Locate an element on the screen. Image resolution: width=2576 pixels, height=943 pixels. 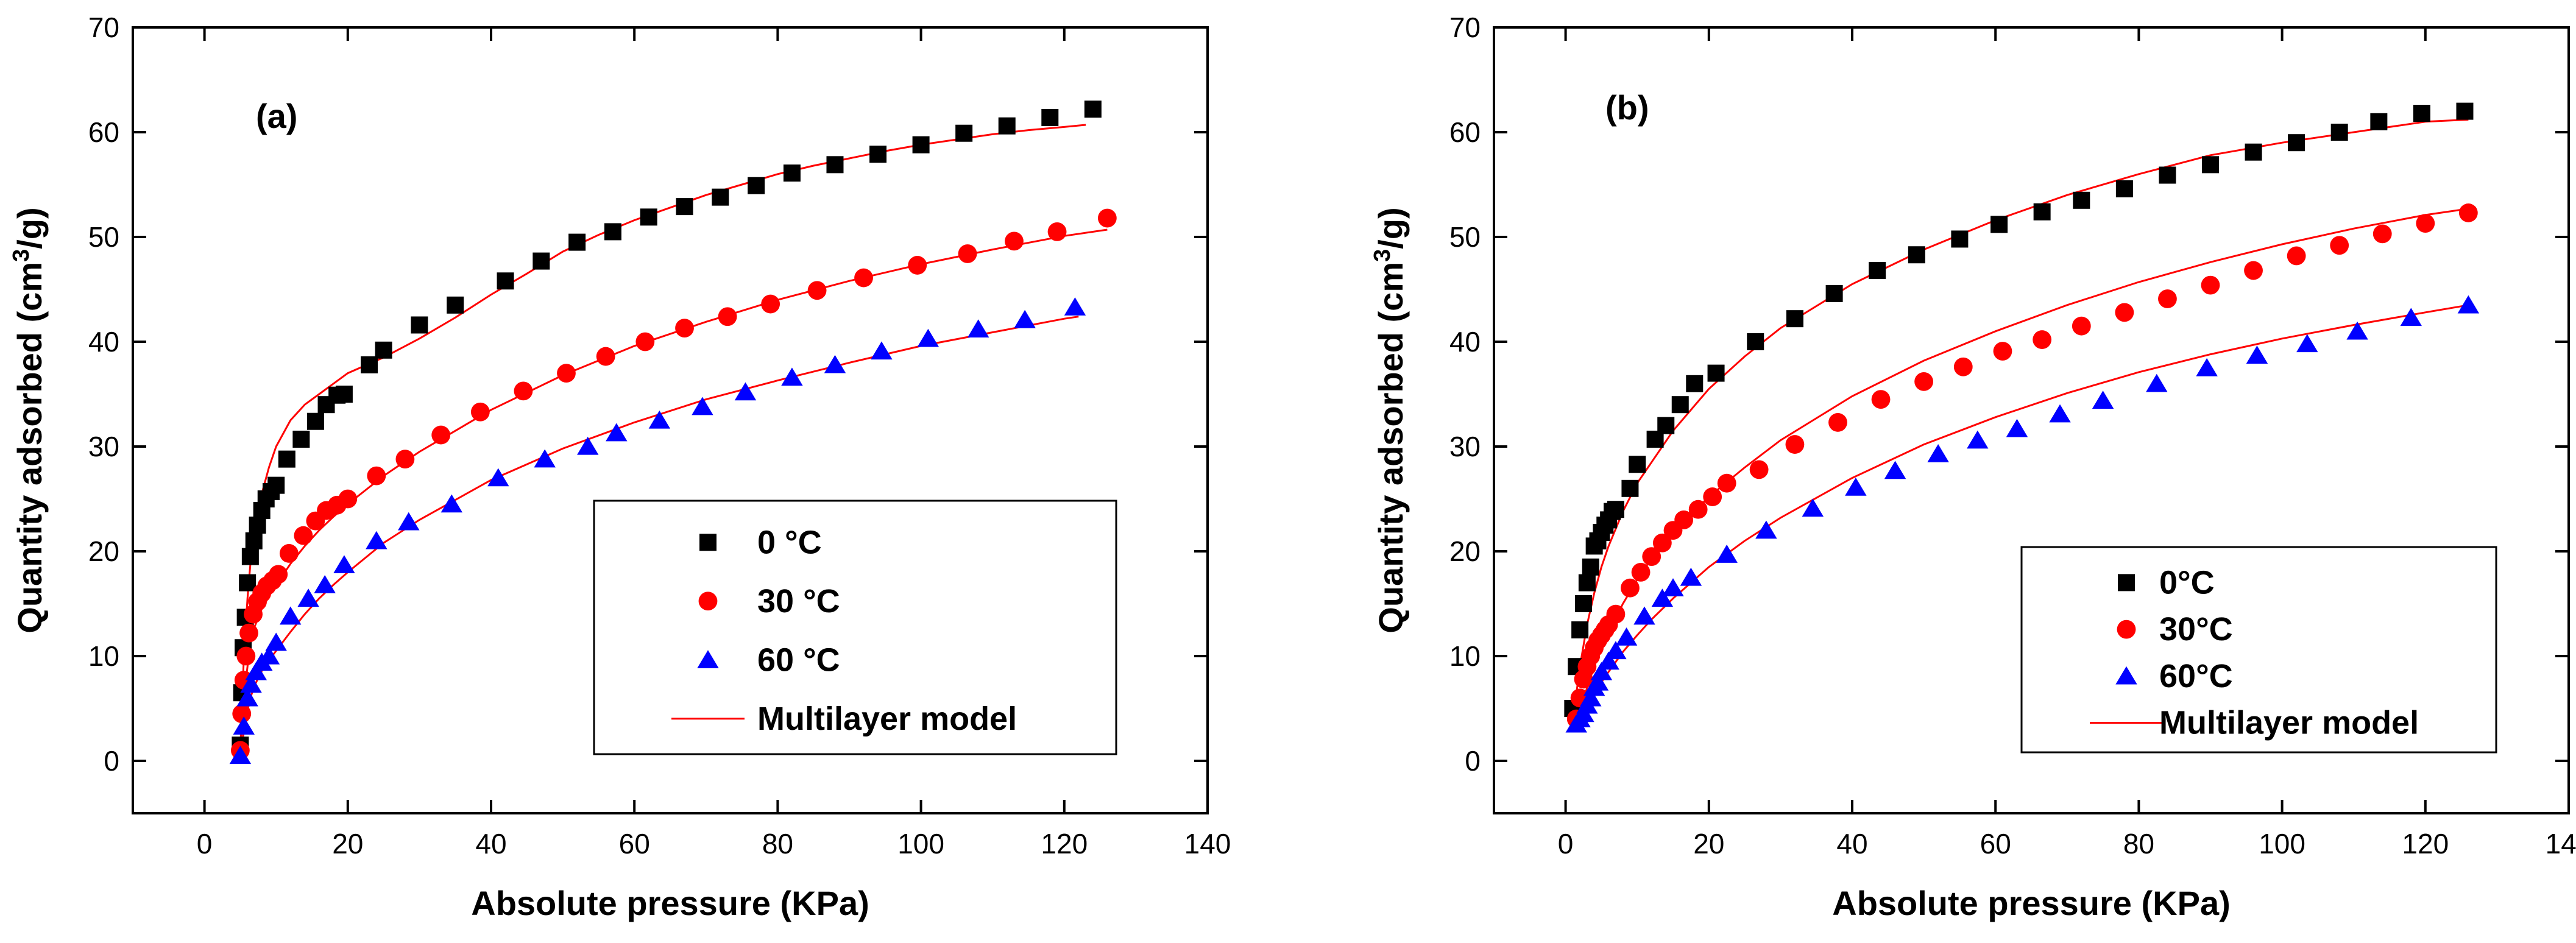
x-axis-label: Absolute pressure (KPa) is located at coordinates (670, 903).